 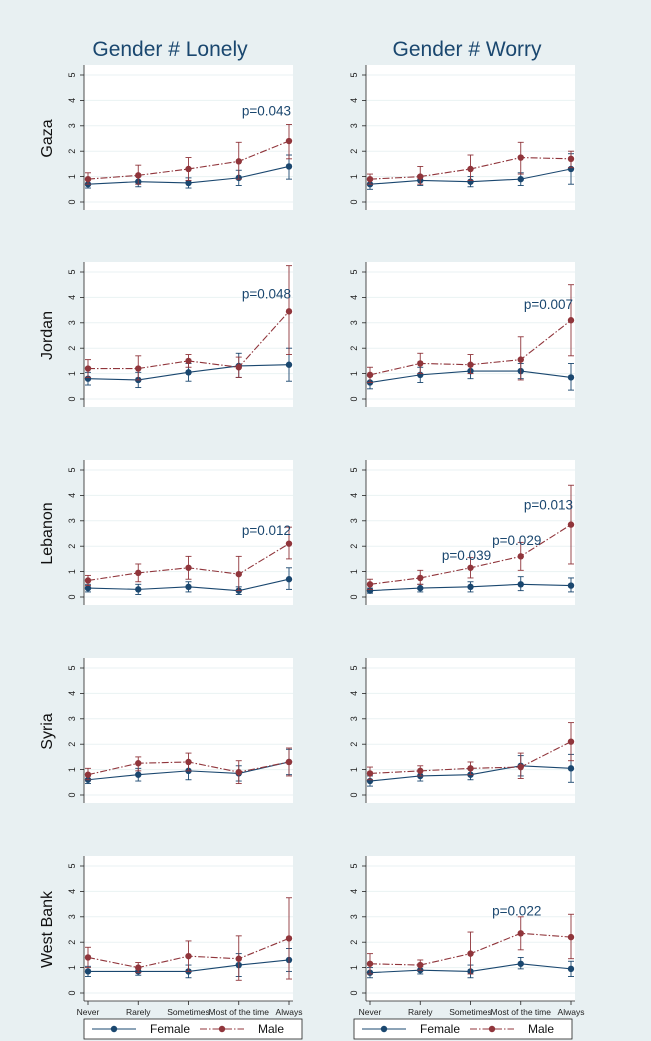 What do you see at coordinates (266, 111) in the screenshot?
I see `p-value-annotation: p=0.043` at bounding box center [266, 111].